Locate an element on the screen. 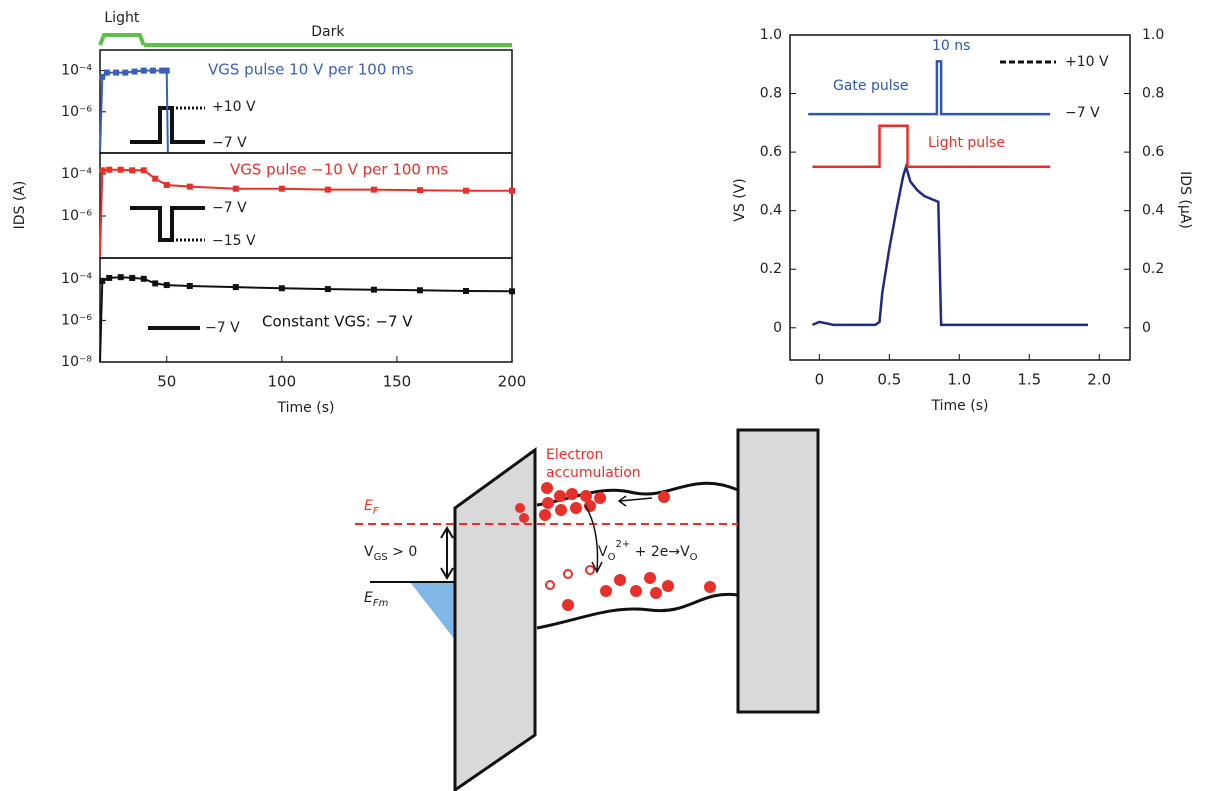 The height and width of the screenshot is (791, 1206). annotation: −7 V is located at coordinates (1082, 113).